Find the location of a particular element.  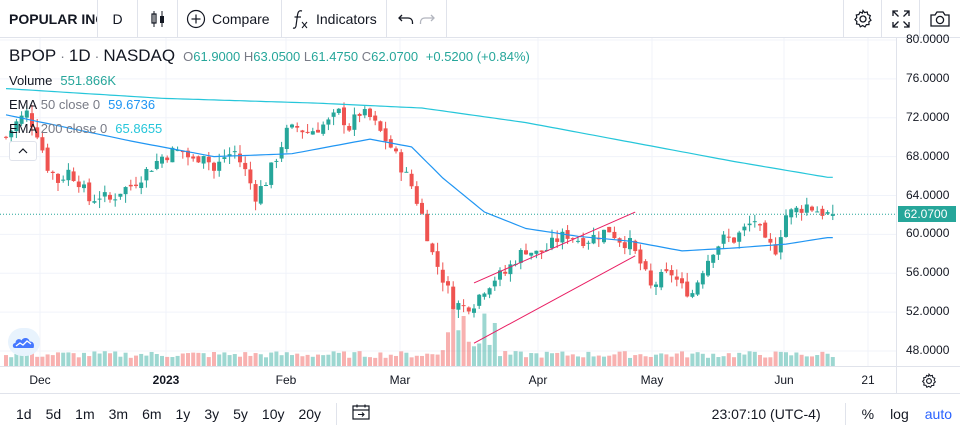

snapshot-button is located at coordinates (940, 18).